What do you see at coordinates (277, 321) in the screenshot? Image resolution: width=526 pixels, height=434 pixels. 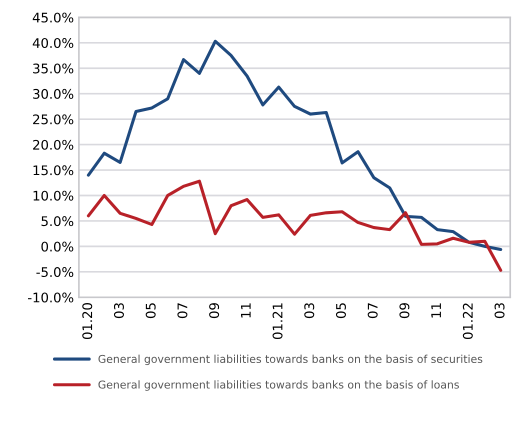 I see `x-tick-label: 01.21` at bounding box center [277, 321].